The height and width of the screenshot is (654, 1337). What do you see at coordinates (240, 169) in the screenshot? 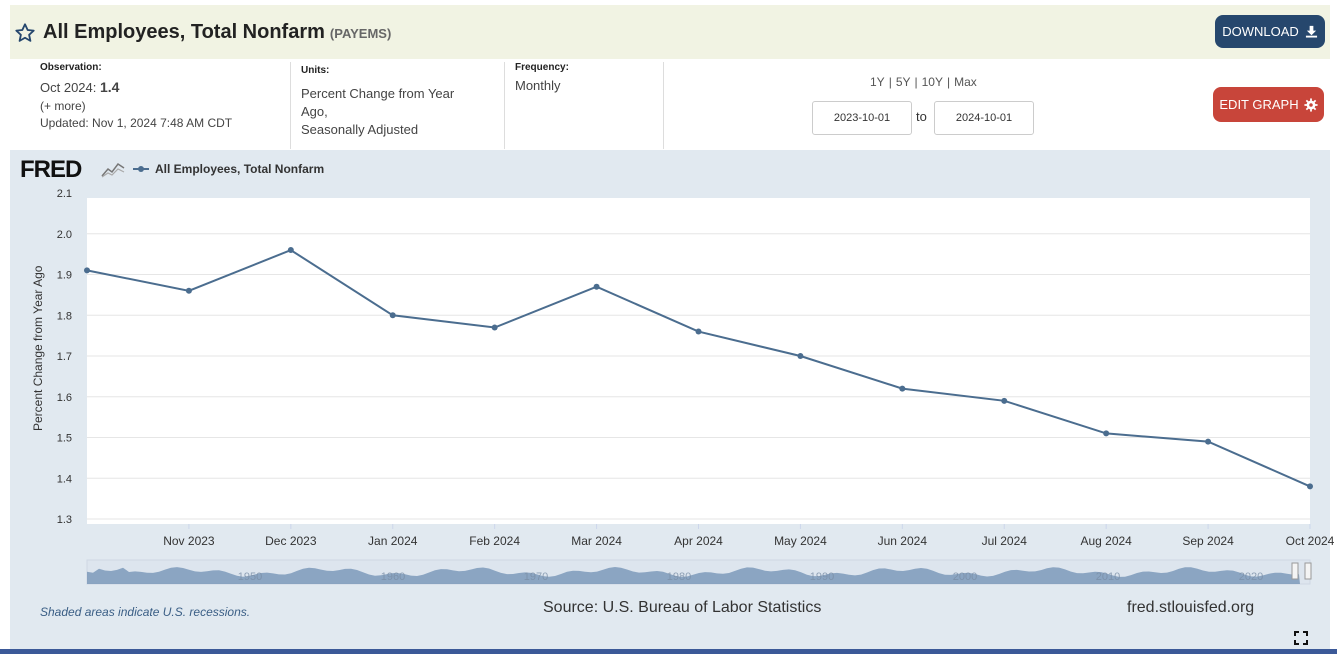
I see `legend-label: All Employees, Total Nonfarm` at bounding box center [240, 169].